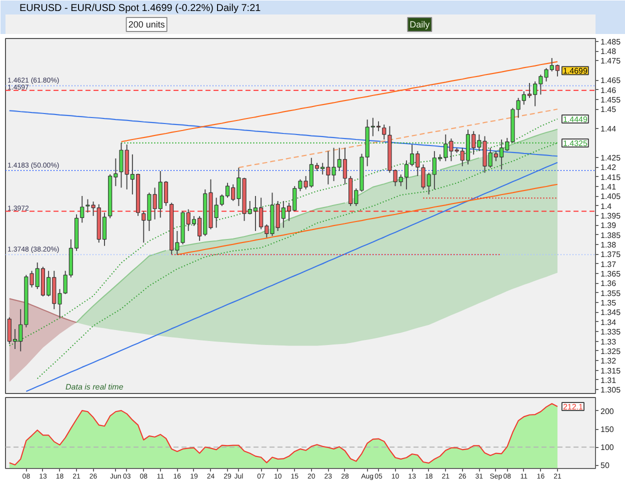 This screenshot has width=625, height=500. Describe the element at coordinates (608, 264) in the screenshot. I see `y-tick-label: 1.37` at that location.